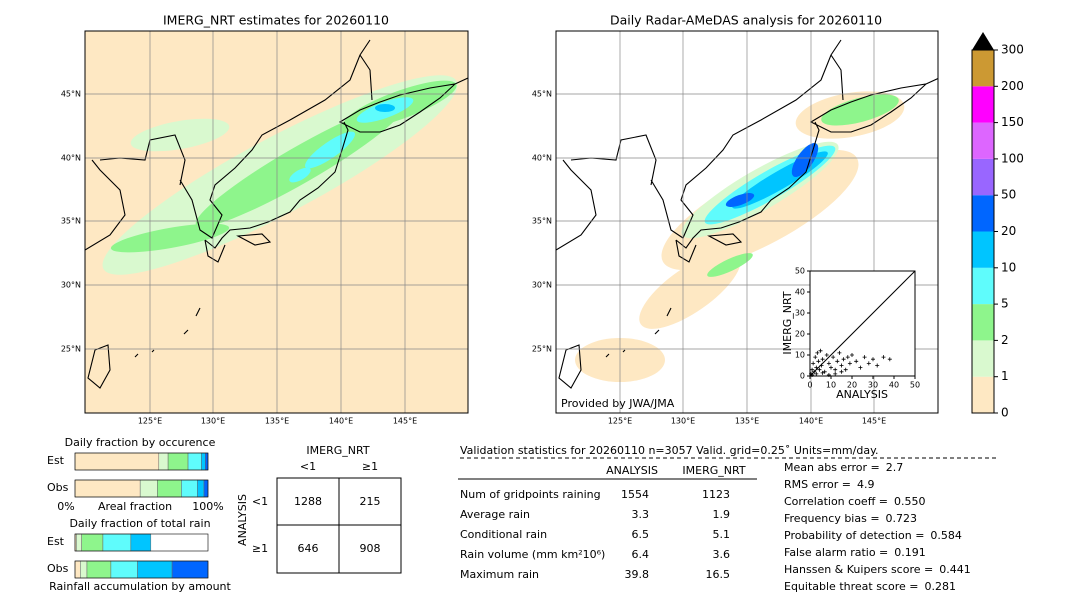 This screenshot has width=1080, height=612. I want to click on x-tick-label: 10, so click(831, 385).